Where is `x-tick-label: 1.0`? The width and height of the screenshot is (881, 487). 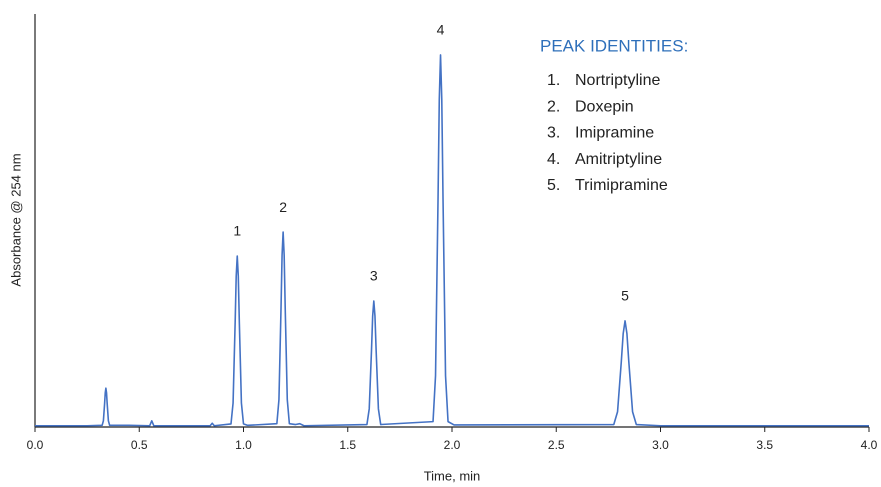
x-tick-label: 1.0 is located at coordinates (243, 445).